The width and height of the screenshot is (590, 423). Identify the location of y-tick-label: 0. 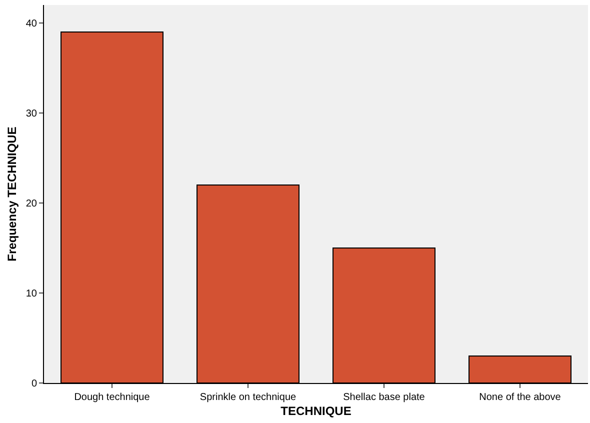
(34, 384).